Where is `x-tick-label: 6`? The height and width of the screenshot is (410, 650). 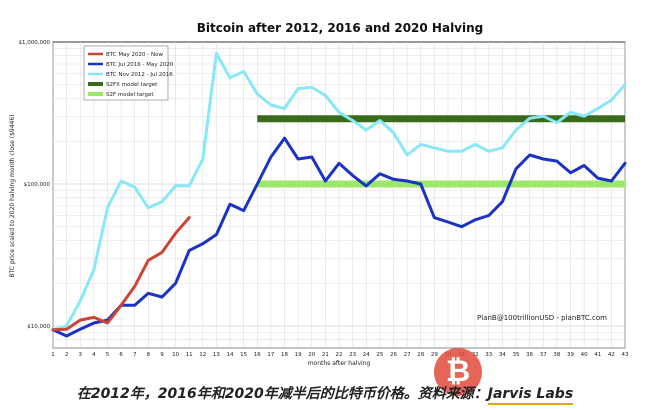
x-tick-label: 6 is located at coordinates (121, 355).